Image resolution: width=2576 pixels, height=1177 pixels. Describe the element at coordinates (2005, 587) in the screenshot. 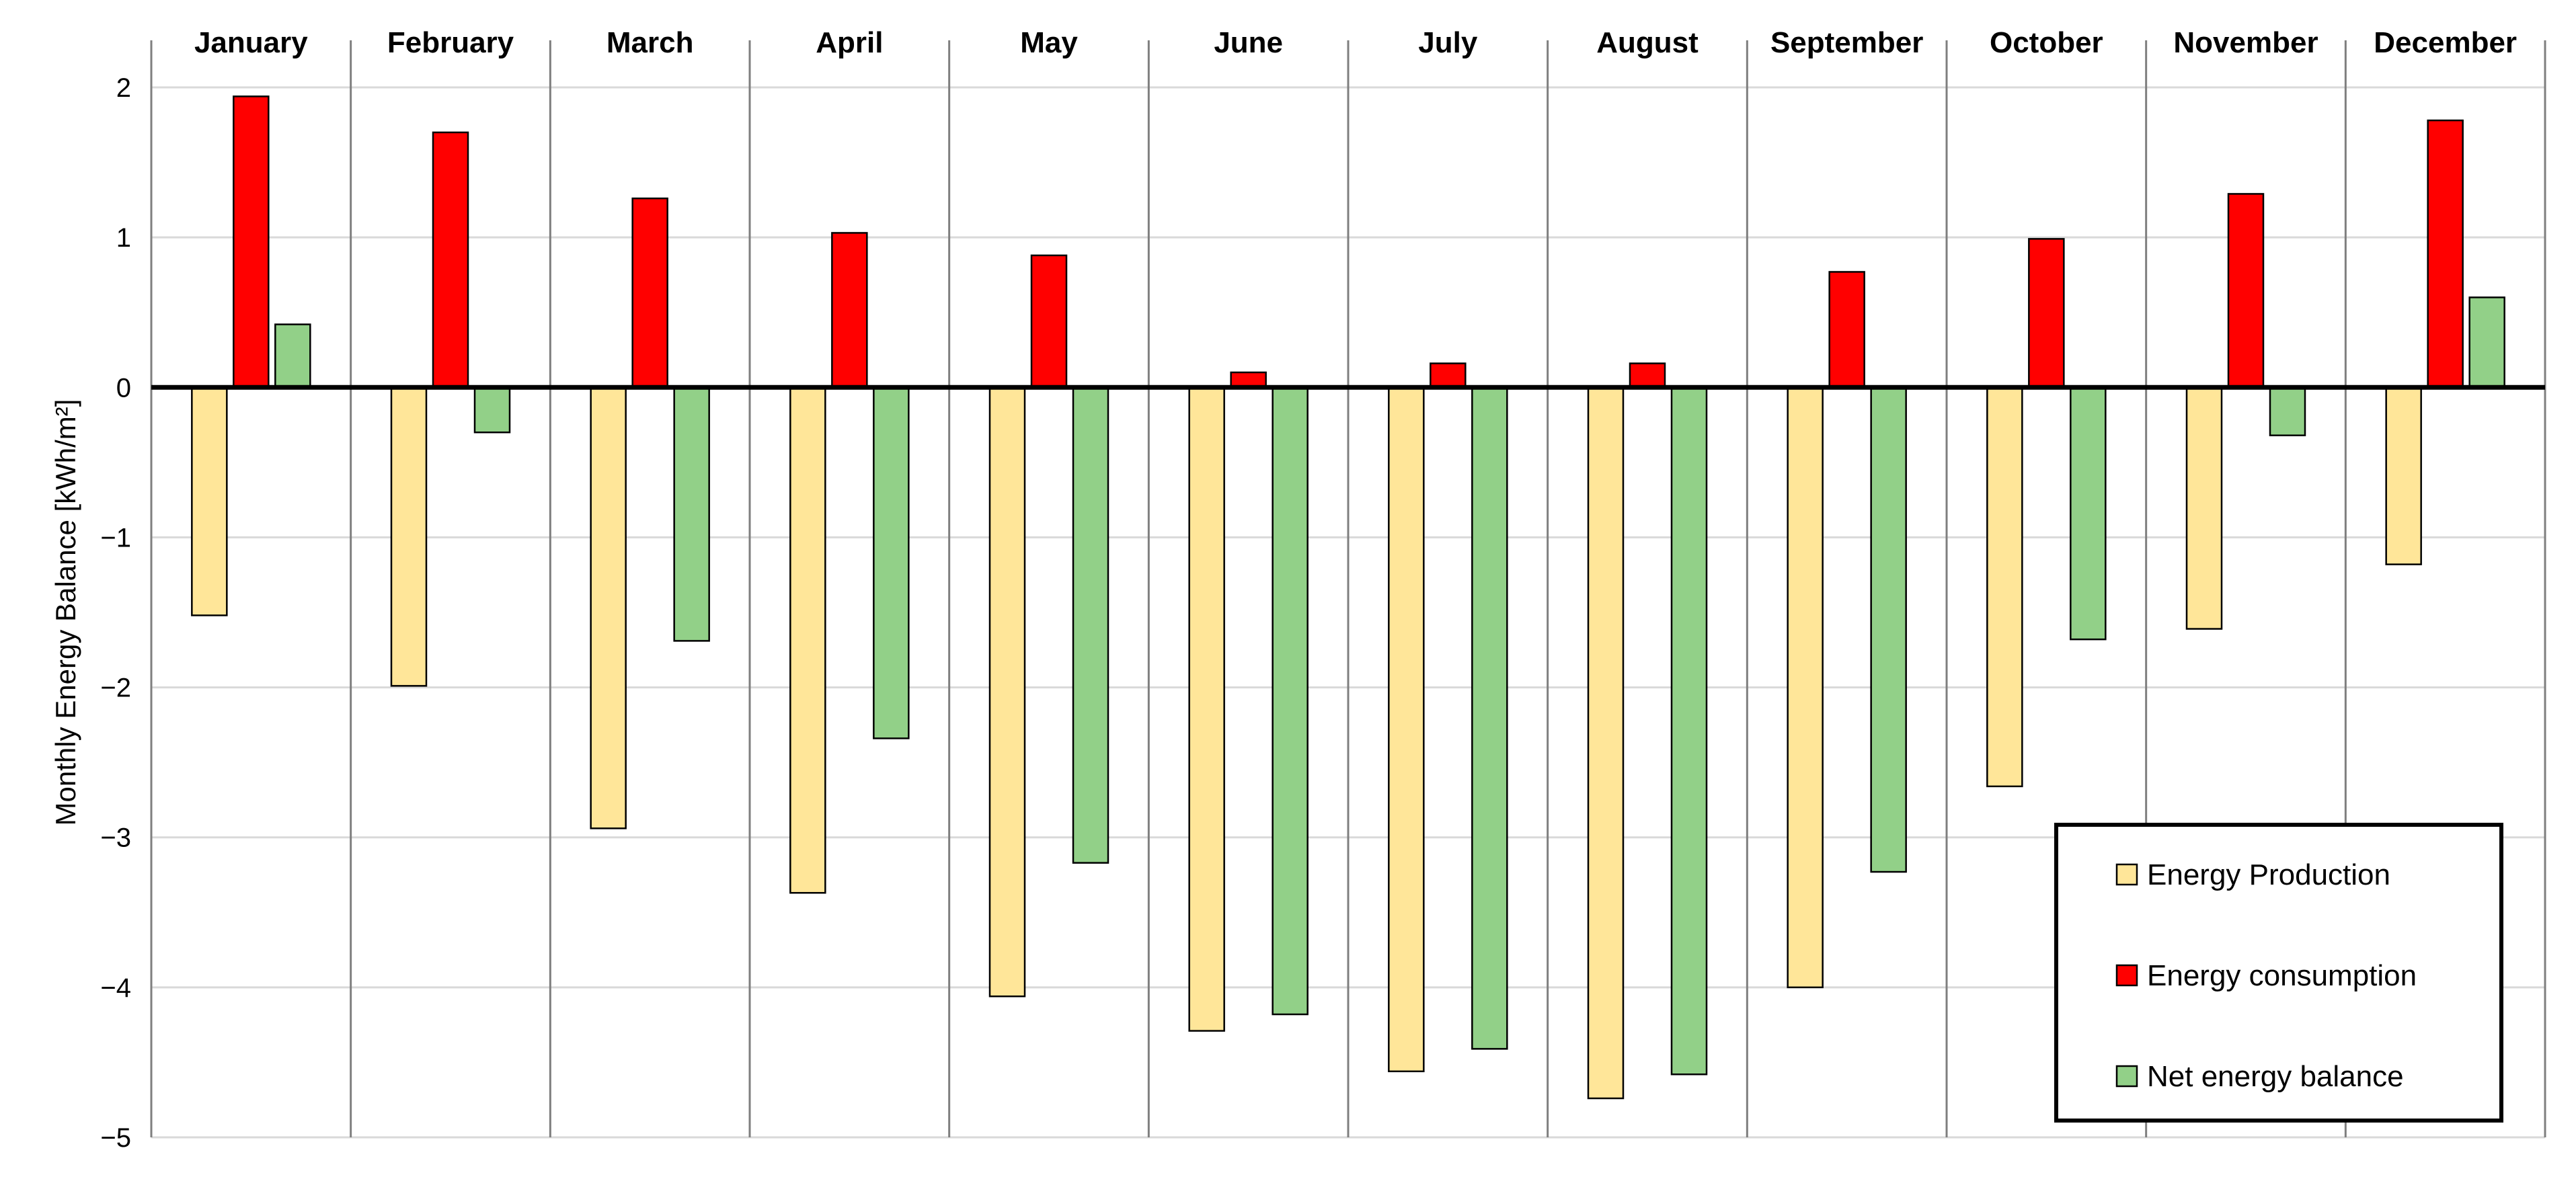

I see `bar-energy-production-october` at that location.